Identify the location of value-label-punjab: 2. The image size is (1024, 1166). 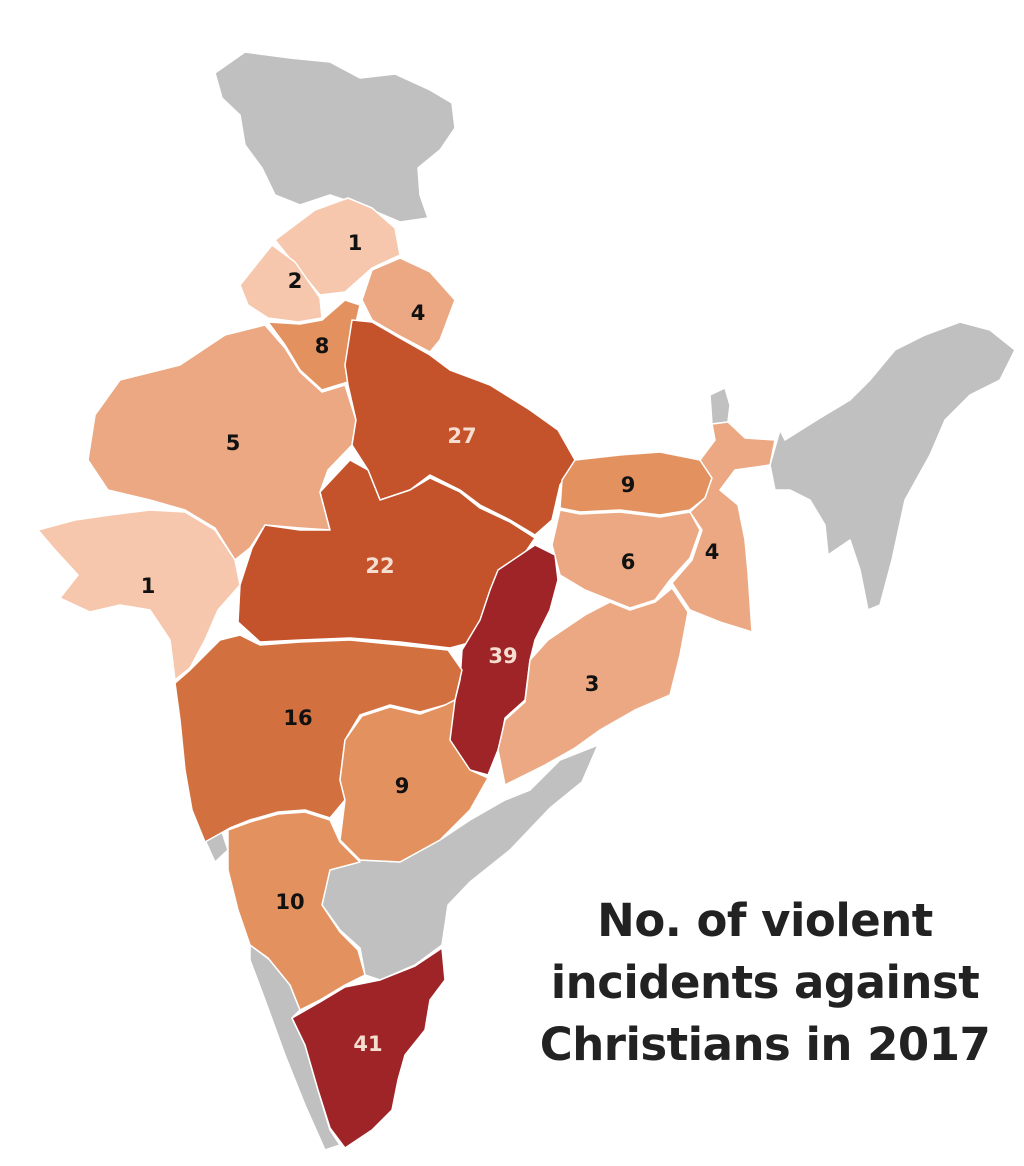
(295, 281).